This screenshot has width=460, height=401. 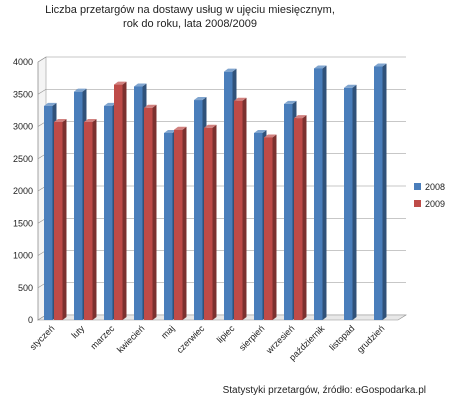 I want to click on chart-title-line-2: rok do roku, lata 2008/2009, so click(x=190, y=24).